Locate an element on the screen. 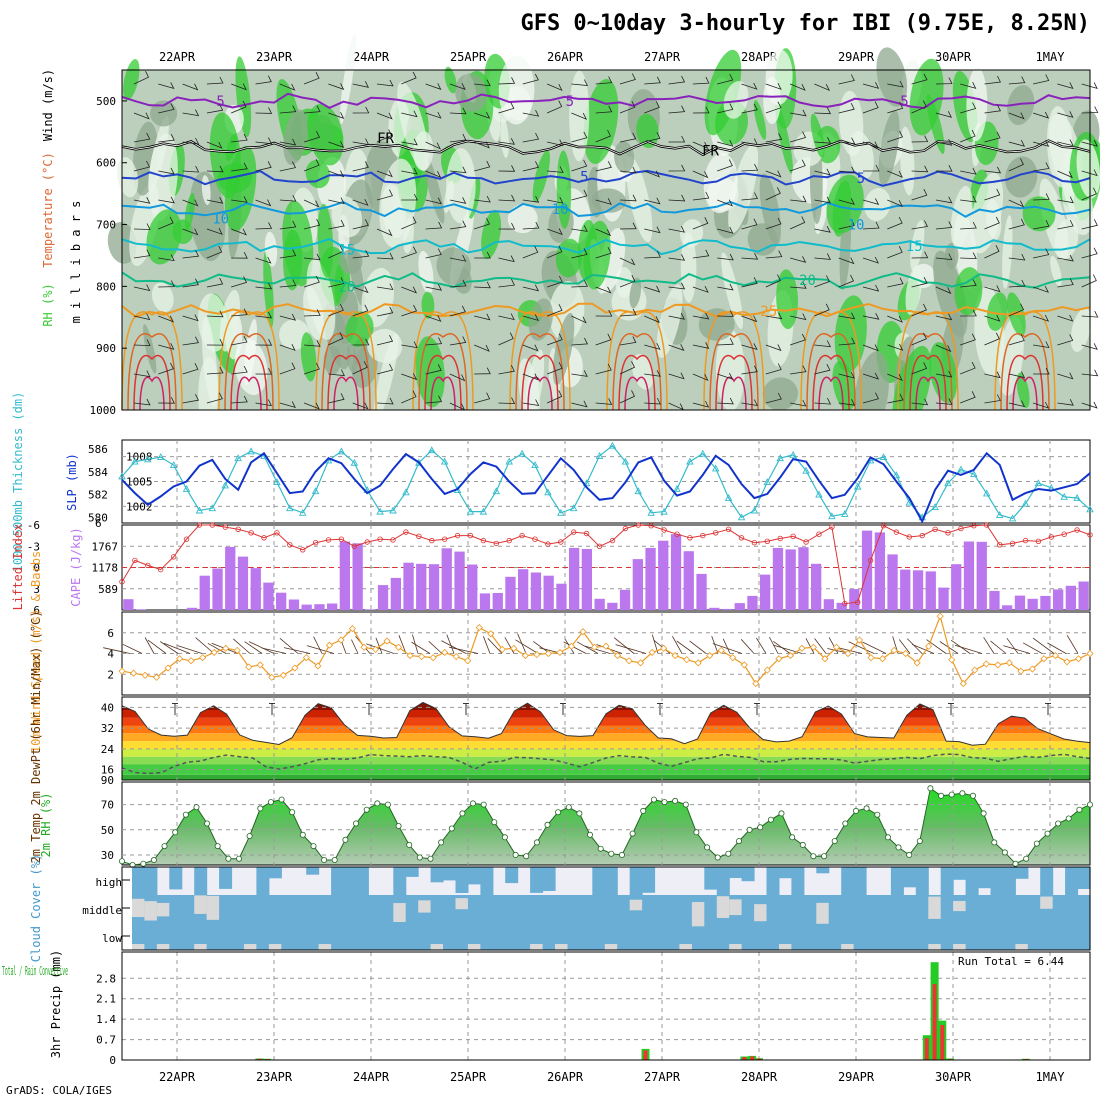 The image size is (1100, 1100). cloud-grey-low is located at coordinates (138, 947).